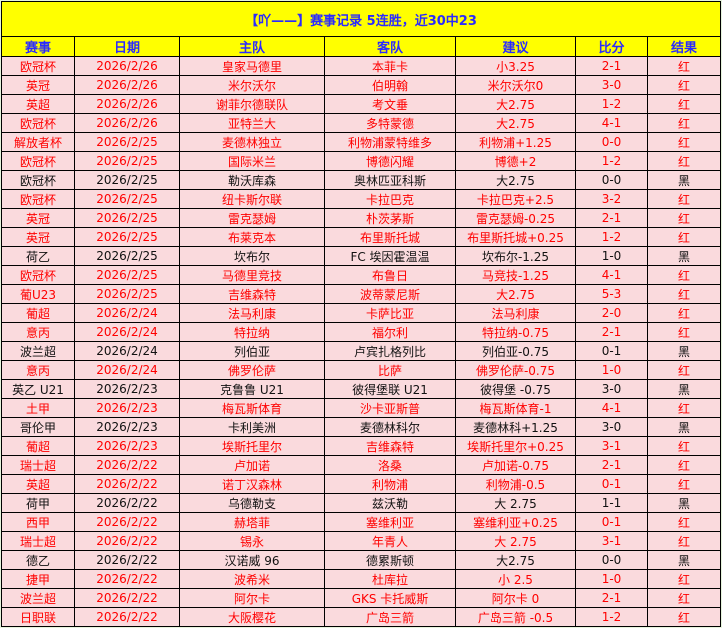 Image resolution: width=722 pixels, height=628 pixels. What do you see at coordinates (361, 161) in the screenshot?
I see `table-row: 欧冠杯 2026/2/25 国际米兰 博德闪耀 博德+2 1-2 红` at bounding box center [361, 161].